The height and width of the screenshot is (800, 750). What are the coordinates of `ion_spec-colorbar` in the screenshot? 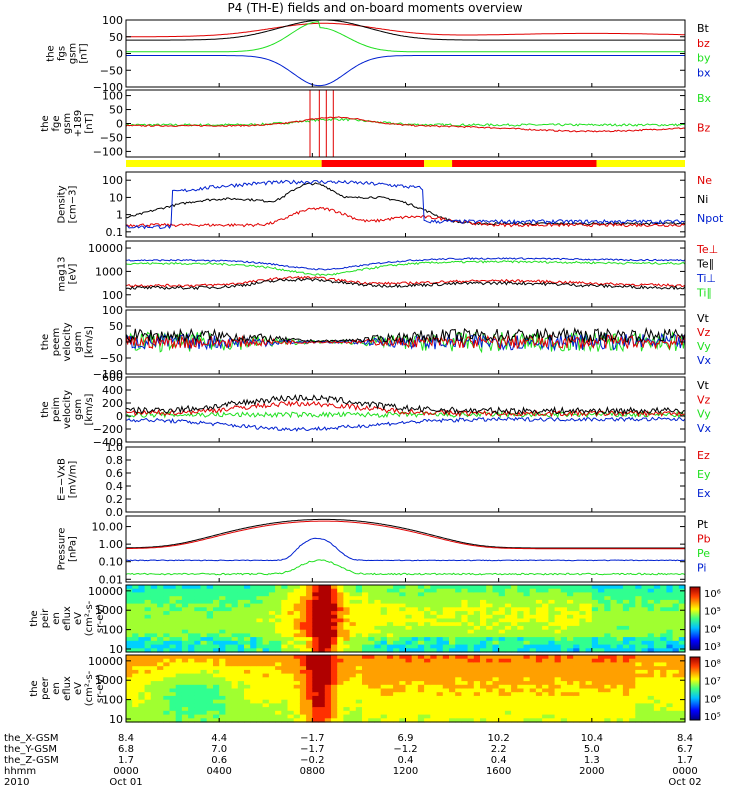 It's located at (695, 618).